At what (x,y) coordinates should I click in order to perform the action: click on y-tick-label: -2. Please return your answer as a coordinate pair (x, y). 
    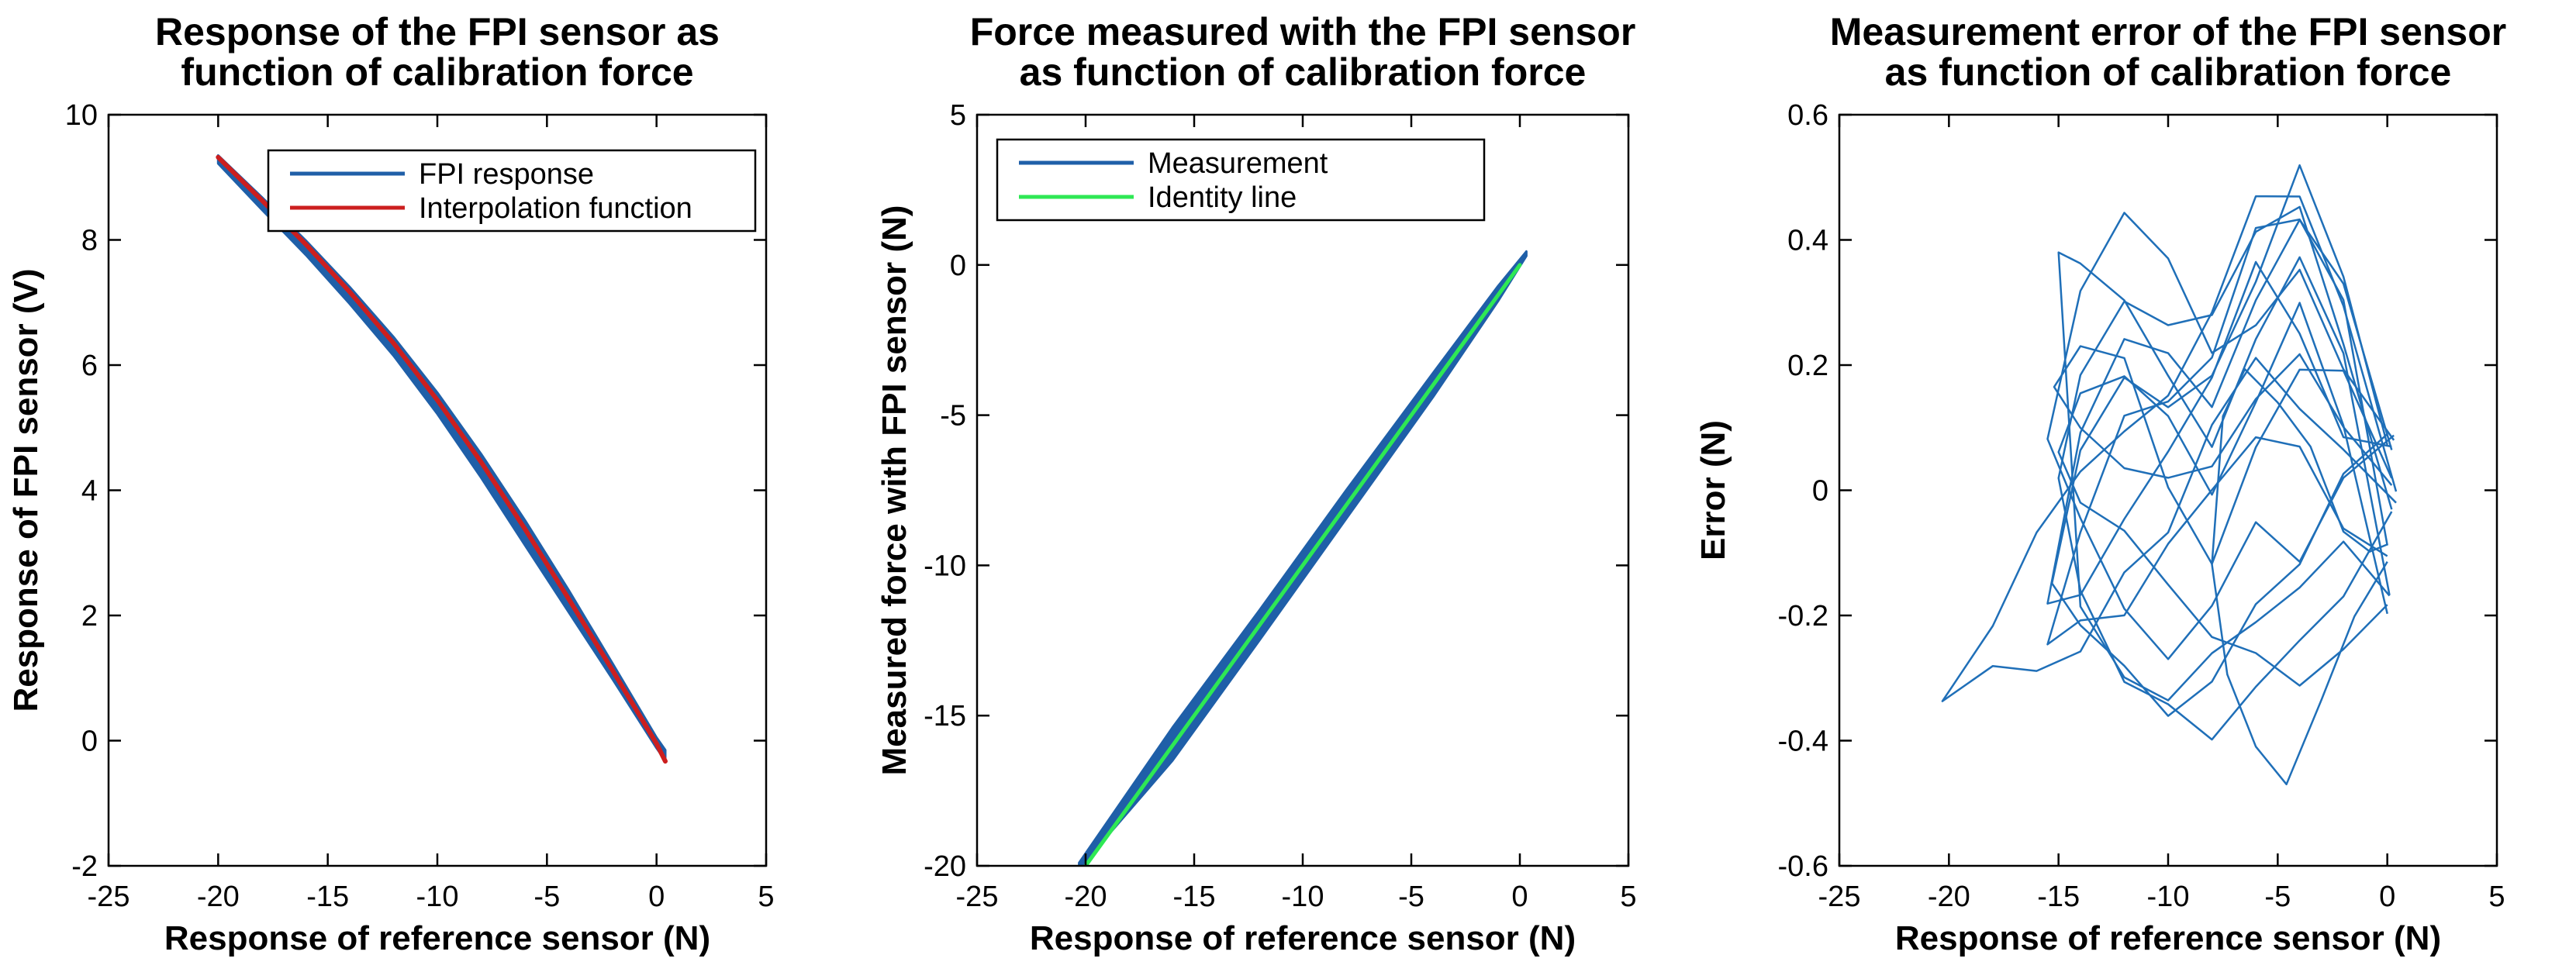
    Looking at the image, I should click on (85, 866).